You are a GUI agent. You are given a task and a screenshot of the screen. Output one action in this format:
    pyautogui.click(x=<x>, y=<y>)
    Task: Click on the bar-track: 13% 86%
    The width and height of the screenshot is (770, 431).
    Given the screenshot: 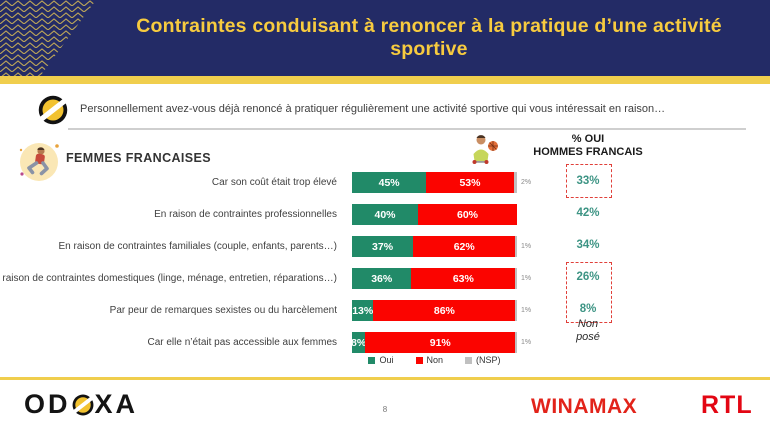 What is the action you would take?
    pyautogui.click(x=434, y=310)
    